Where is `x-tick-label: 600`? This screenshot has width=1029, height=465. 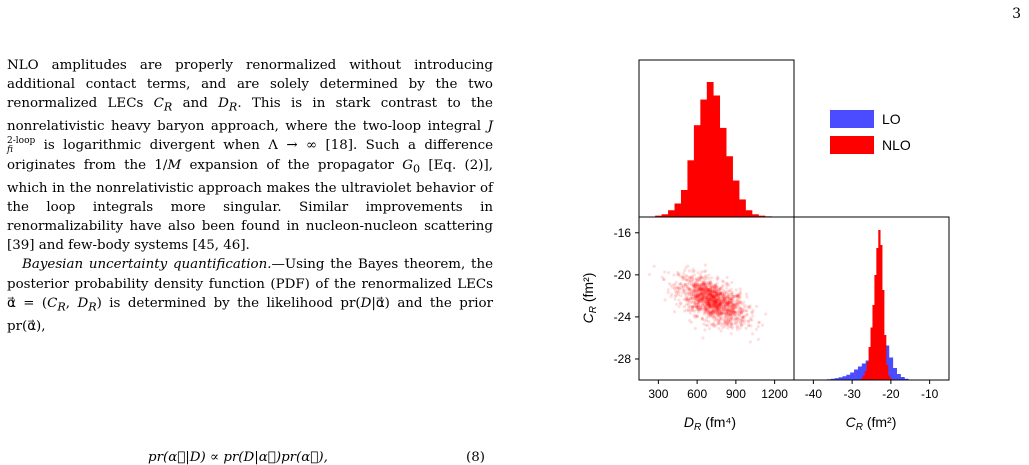 x-tick-label: 600 is located at coordinates (697, 394).